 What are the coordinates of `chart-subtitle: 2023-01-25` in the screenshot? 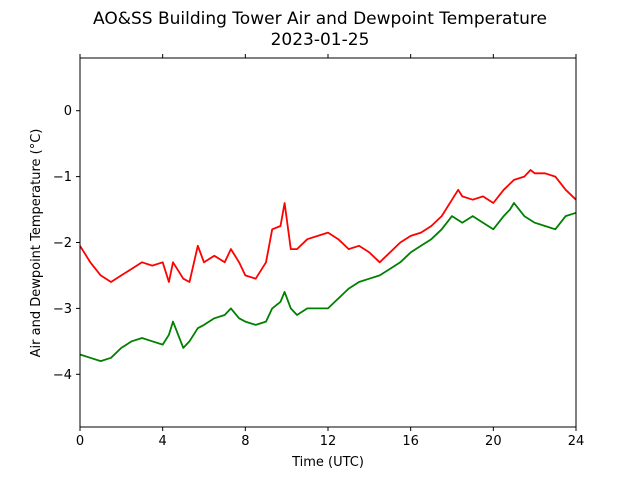 It's located at (320, 40).